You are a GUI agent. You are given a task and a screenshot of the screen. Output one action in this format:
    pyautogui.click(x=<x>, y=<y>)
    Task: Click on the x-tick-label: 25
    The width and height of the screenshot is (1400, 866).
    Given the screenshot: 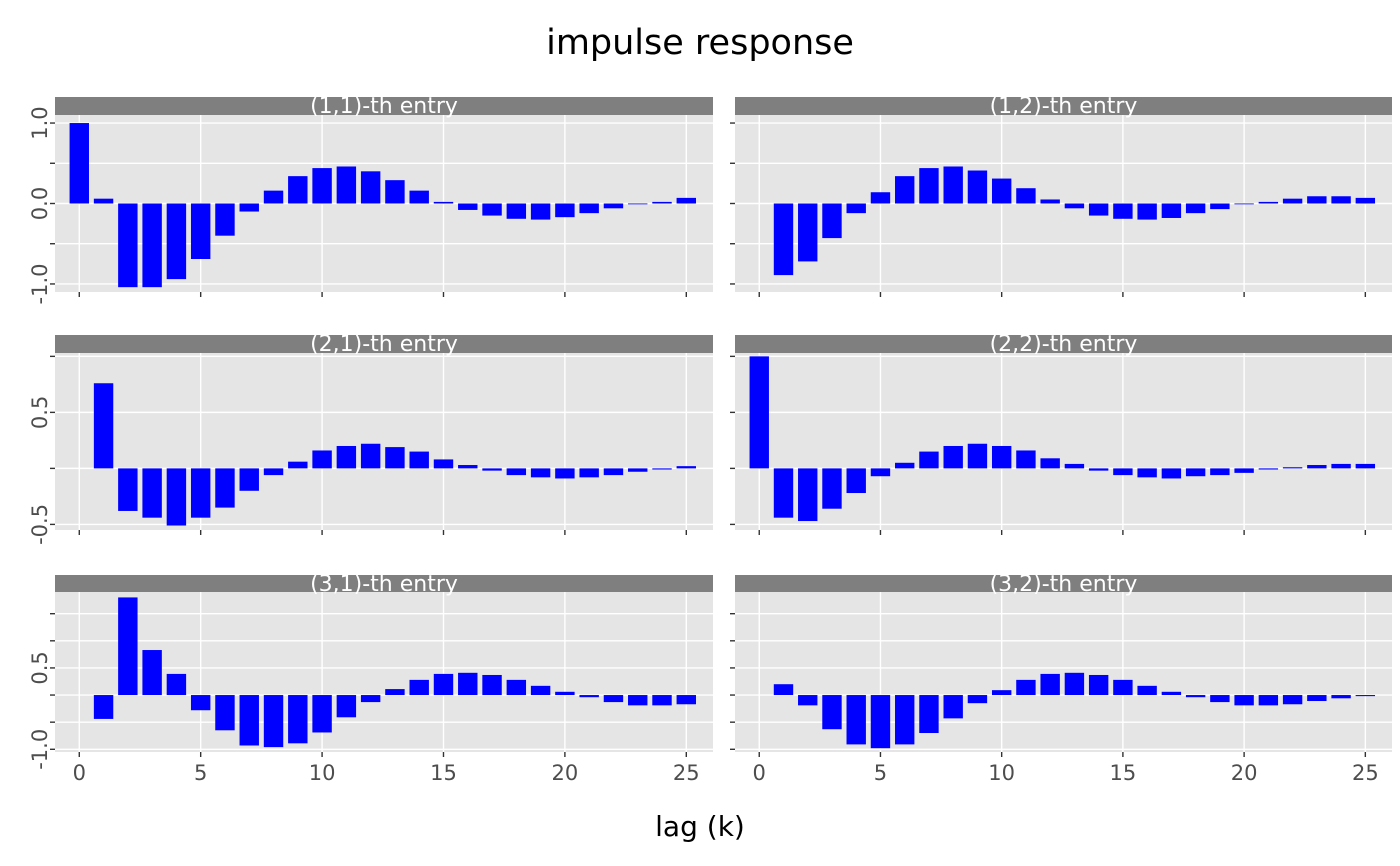 What is the action you would take?
    pyautogui.click(x=686, y=773)
    